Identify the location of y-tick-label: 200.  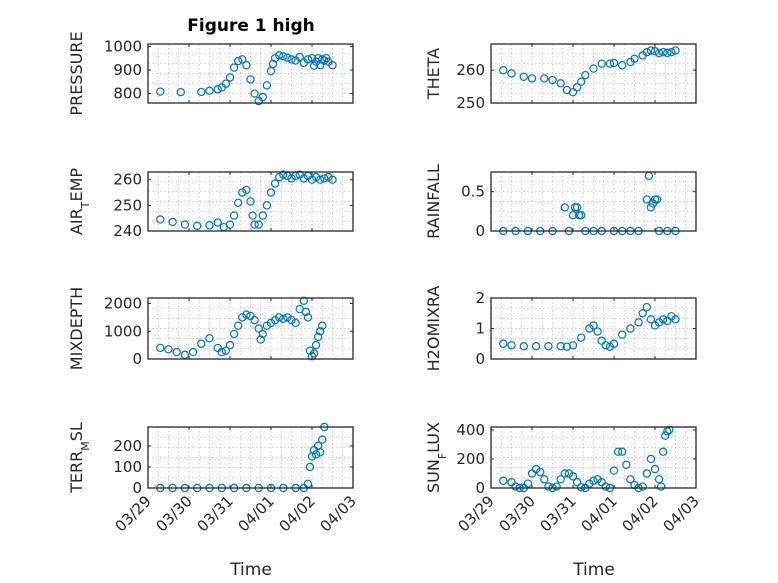
(127, 446).